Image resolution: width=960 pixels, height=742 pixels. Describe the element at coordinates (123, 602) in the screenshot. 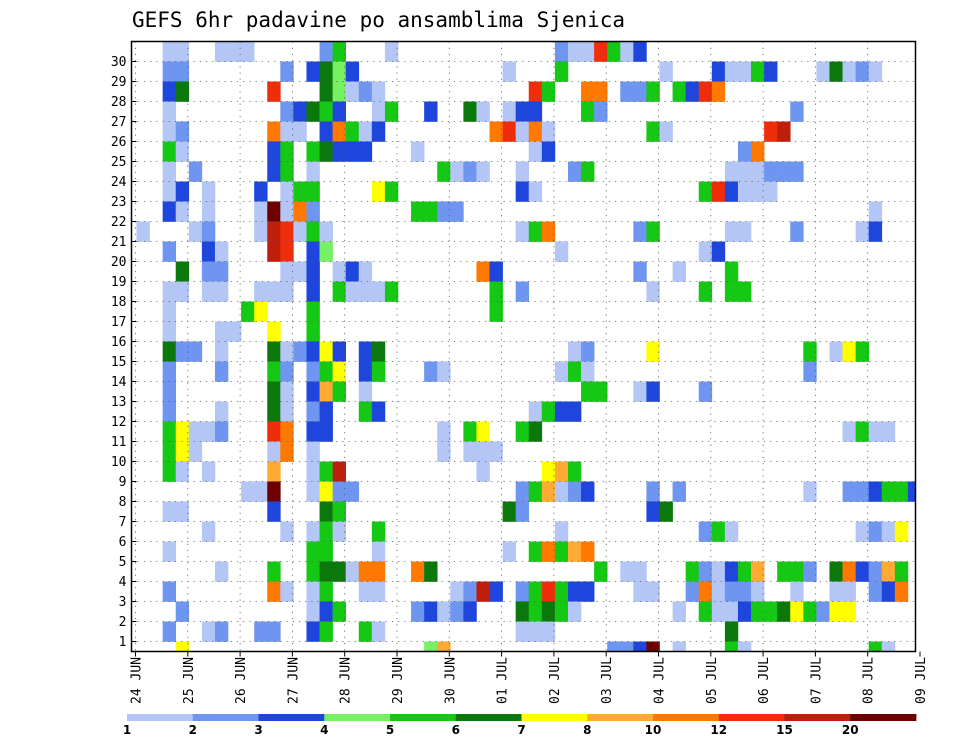

I see `y-tick-label: 3` at that location.